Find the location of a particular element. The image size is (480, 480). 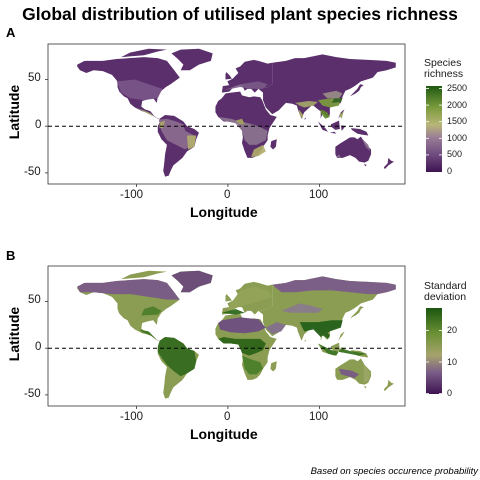

panel-a-legend-tick: 2500 is located at coordinates (457, 88).